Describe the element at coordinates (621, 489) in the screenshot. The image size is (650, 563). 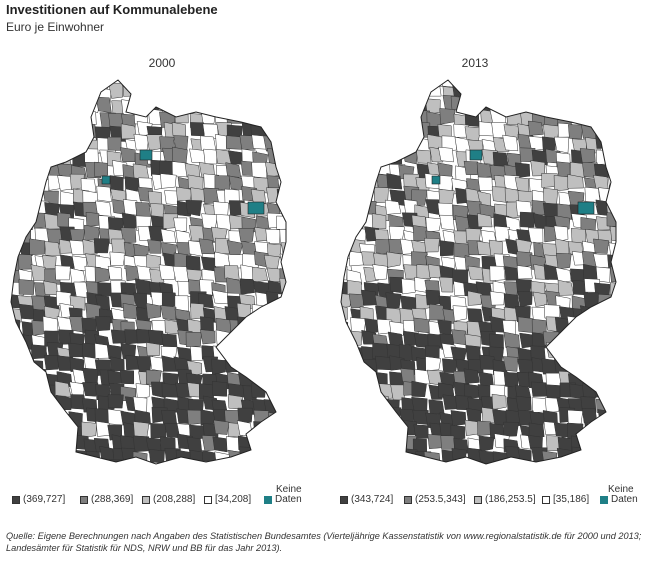
I see `legend-nodata-label-top: Keine` at that location.